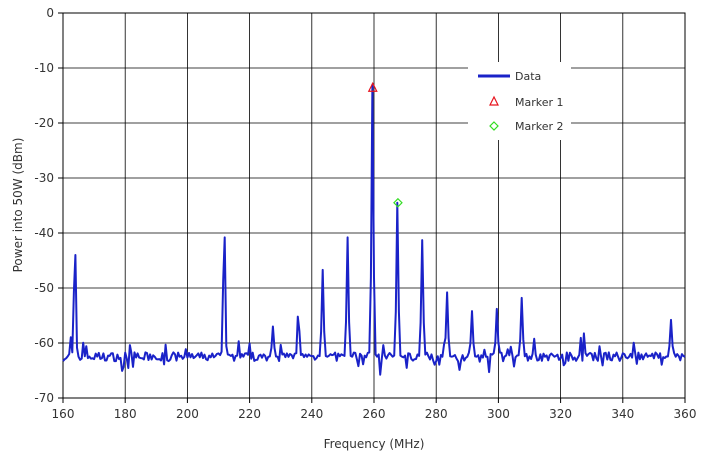  Describe the element at coordinates (125, 414) in the screenshot. I see `x-tick-label: 180` at that location.